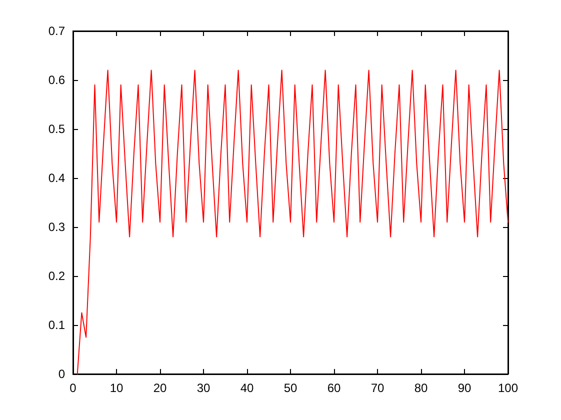 This screenshot has height=420, width=561. I want to click on x-tick-label: 20, so click(160, 388).